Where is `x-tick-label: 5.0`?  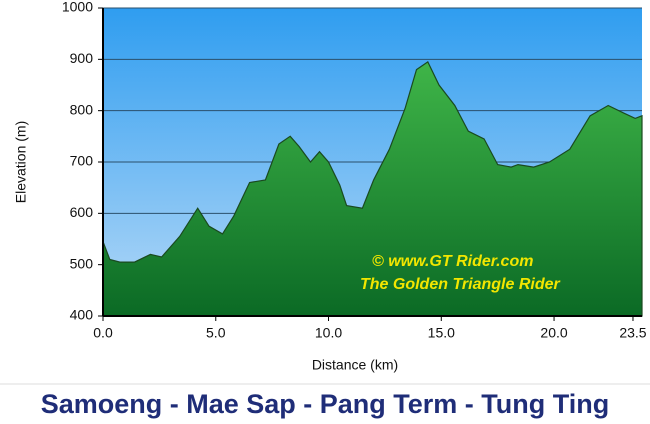 x-tick-label: 5.0 is located at coordinates (216, 333).